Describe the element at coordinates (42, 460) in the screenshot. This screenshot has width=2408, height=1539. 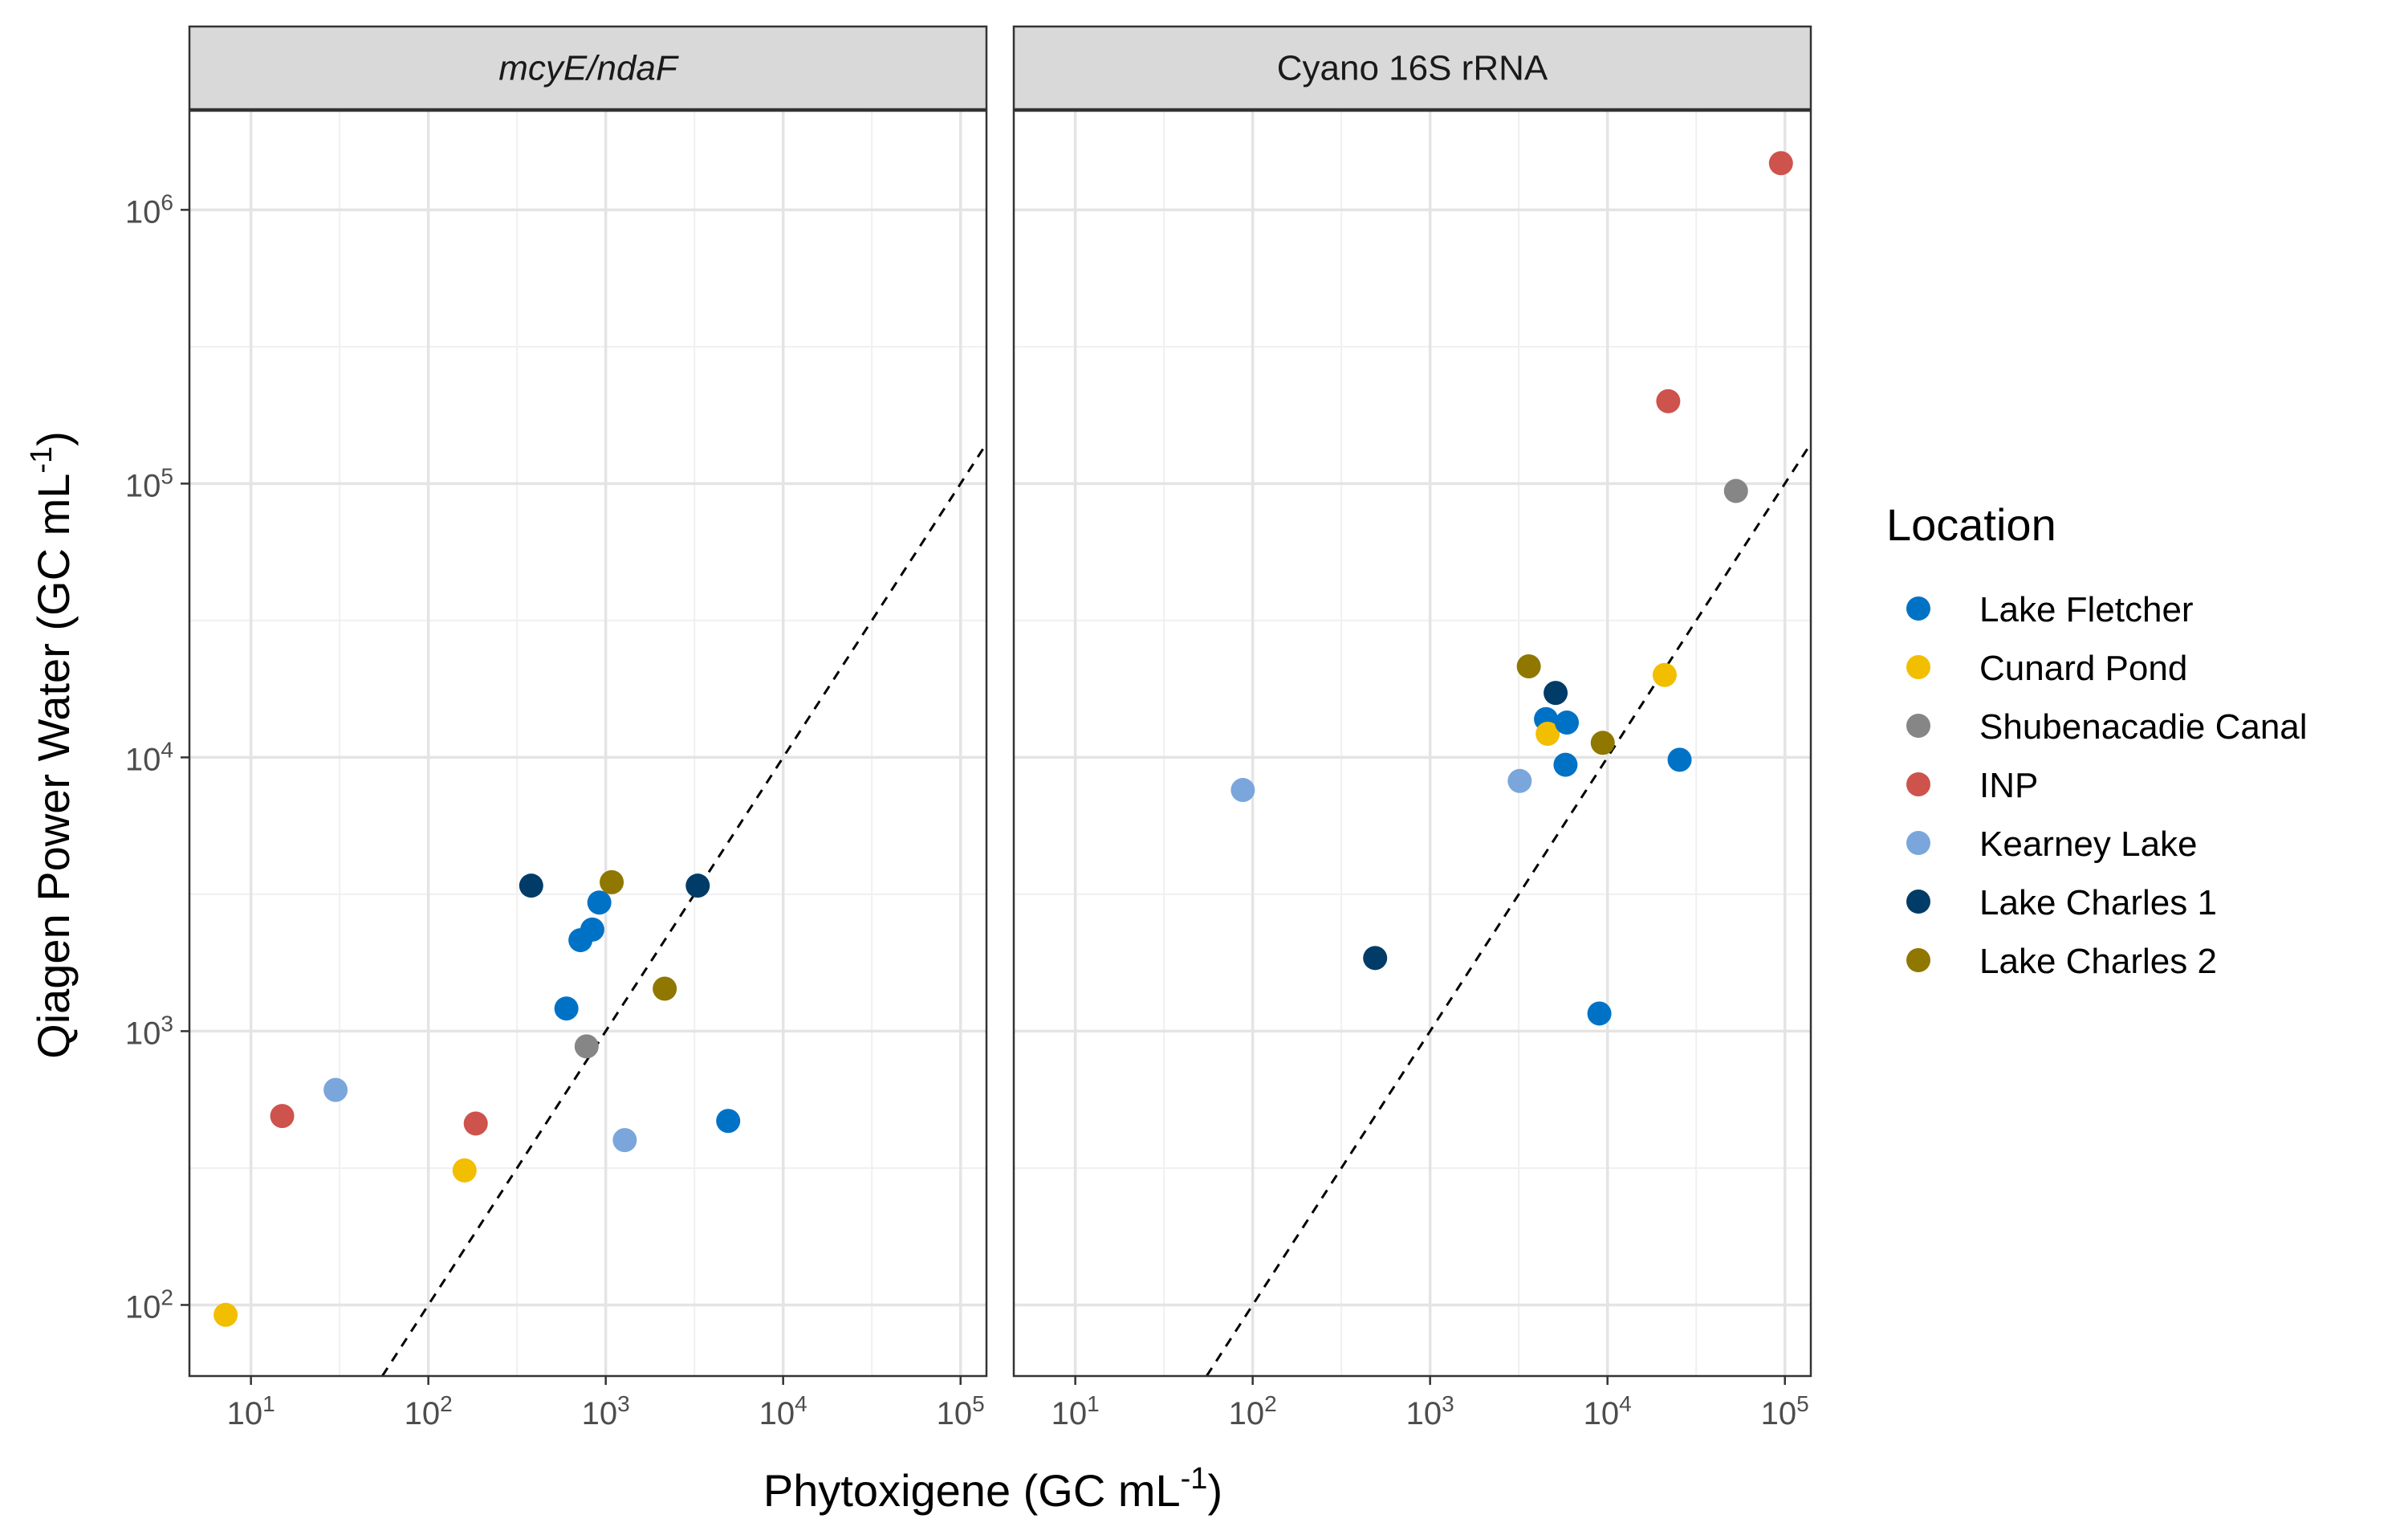
I see `y-axis-title-superscript: -1` at that location.